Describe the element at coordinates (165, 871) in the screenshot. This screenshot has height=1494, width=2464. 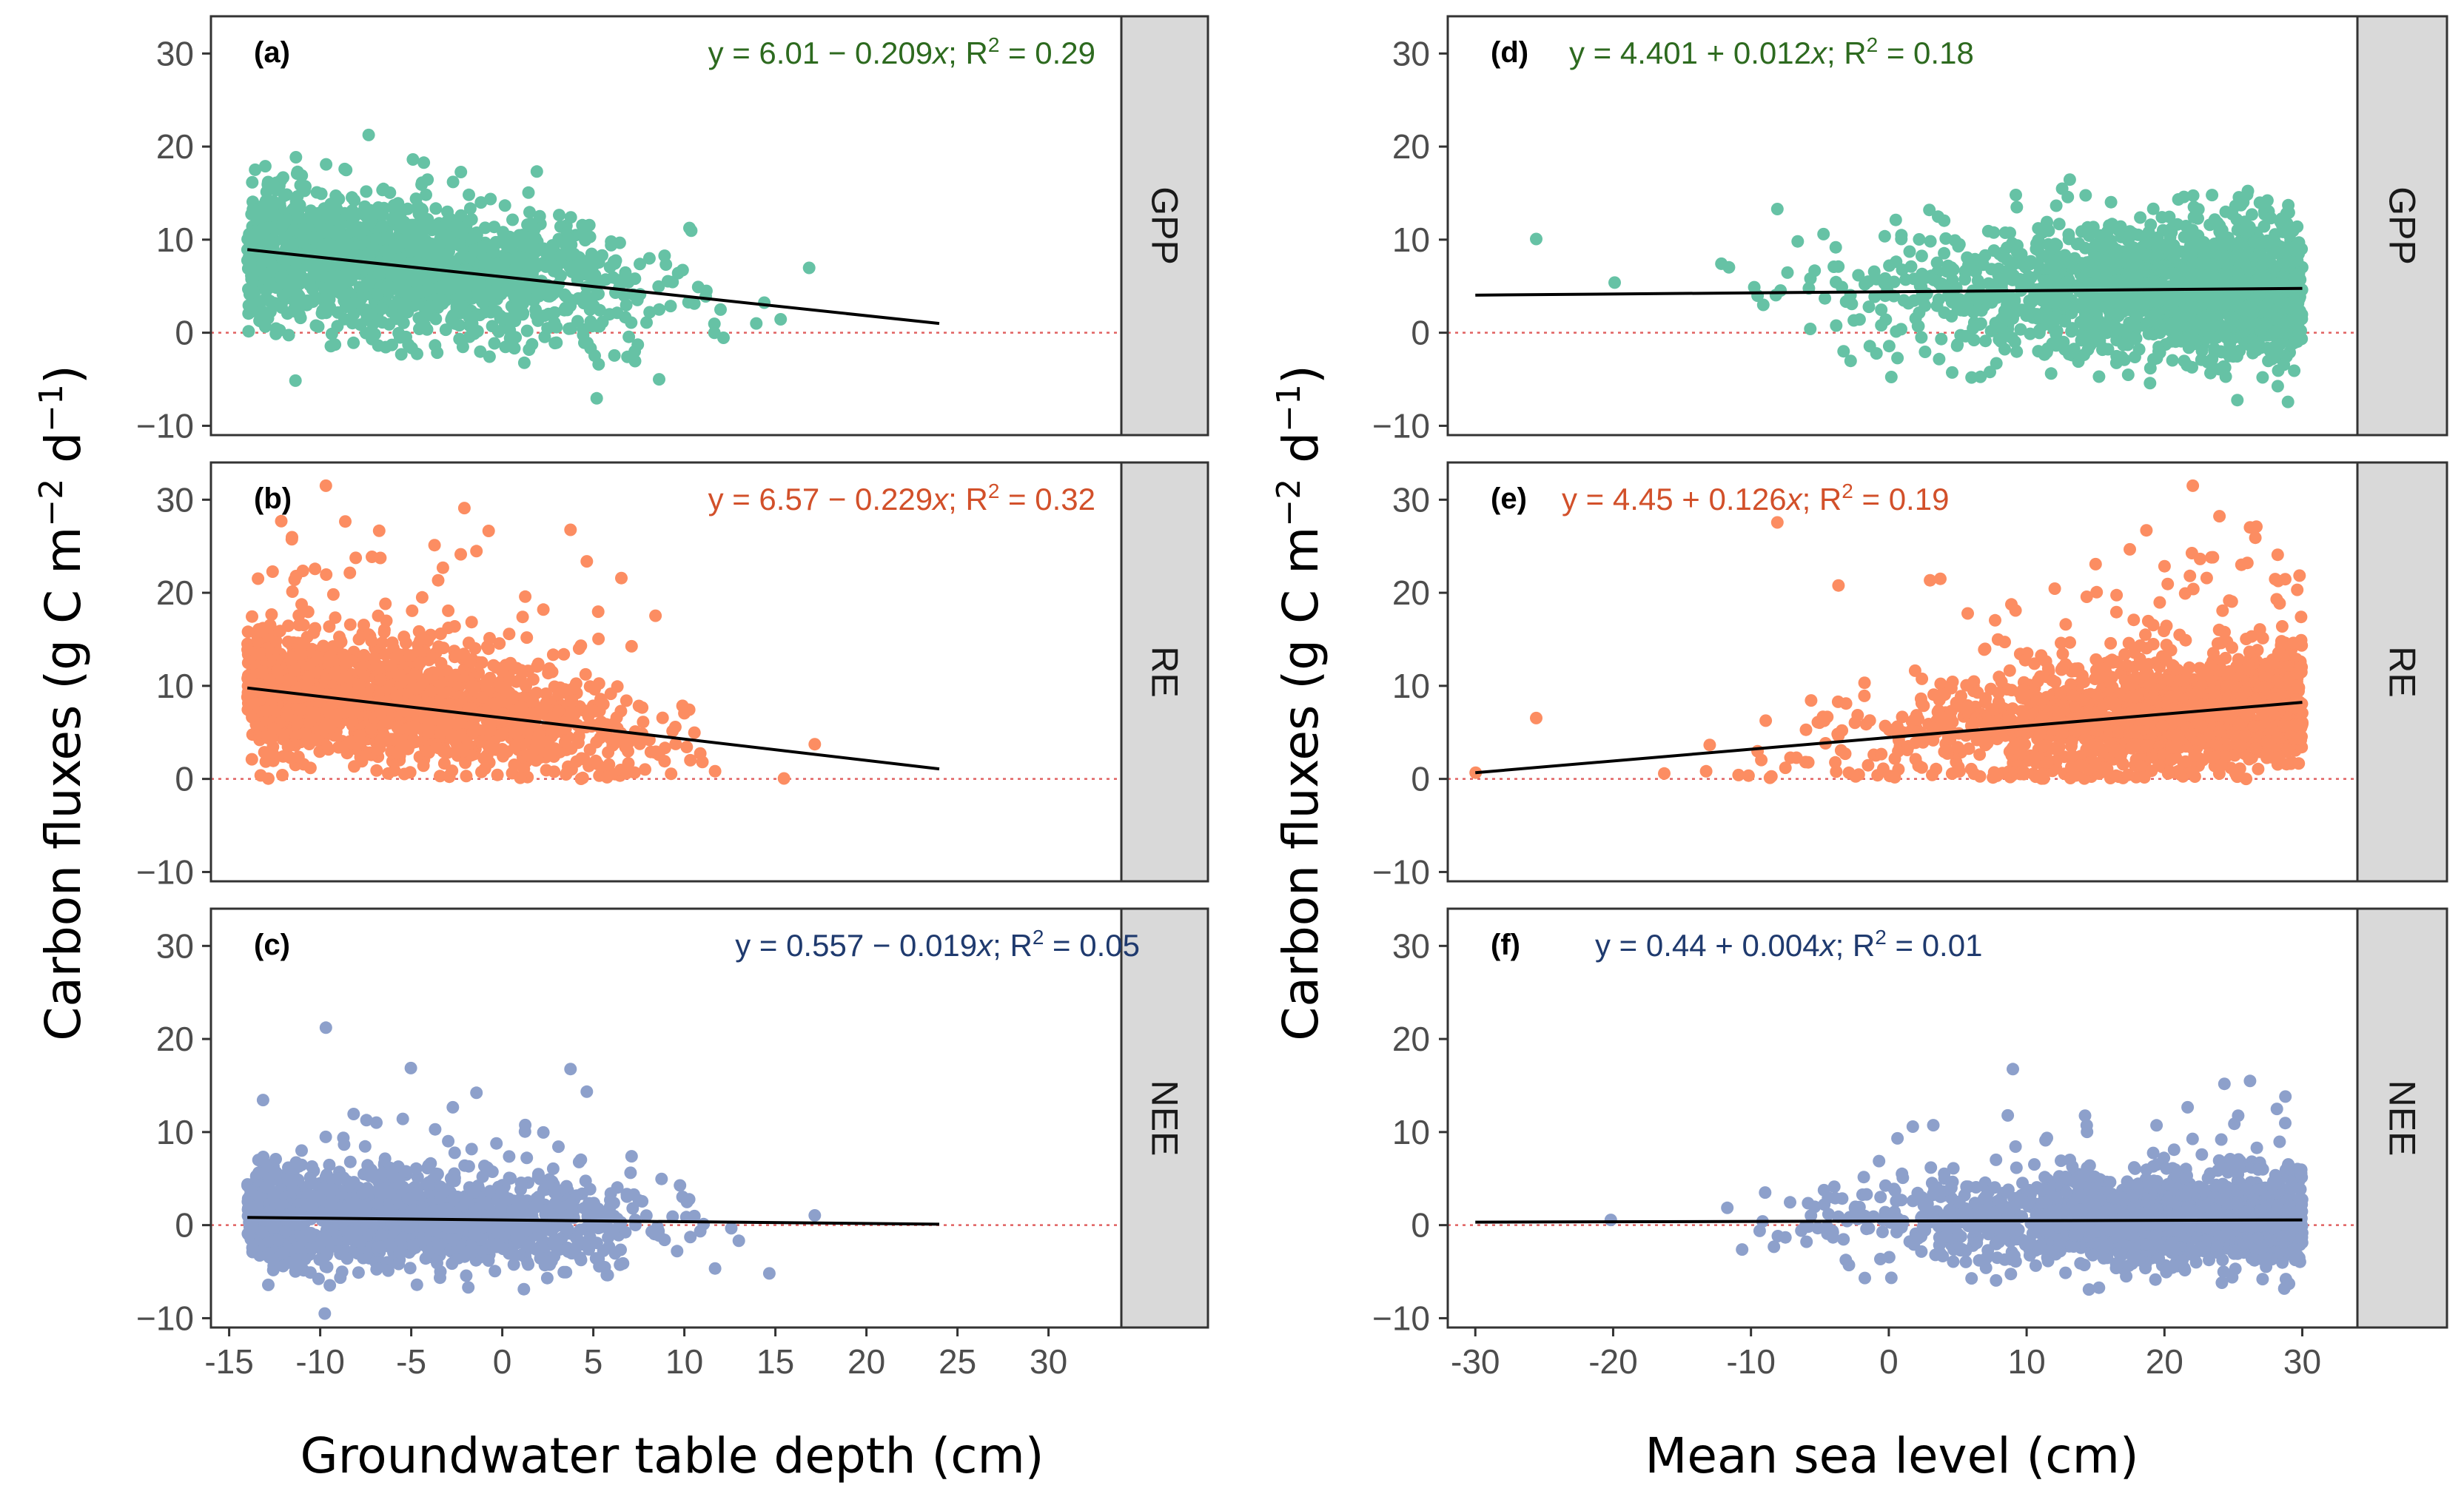
I see `y-tick-label: −10` at that location.